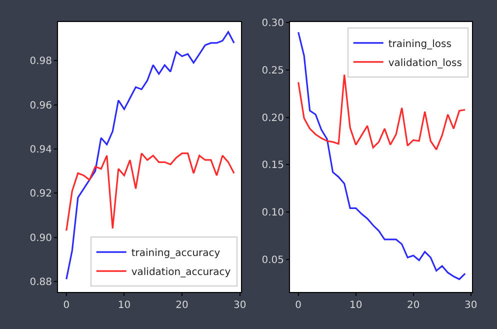 Image resolution: width=497 pixels, height=329 pixels. What do you see at coordinates (273, 166) in the screenshot?
I see `y-tick-label: 0.15` at bounding box center [273, 166].